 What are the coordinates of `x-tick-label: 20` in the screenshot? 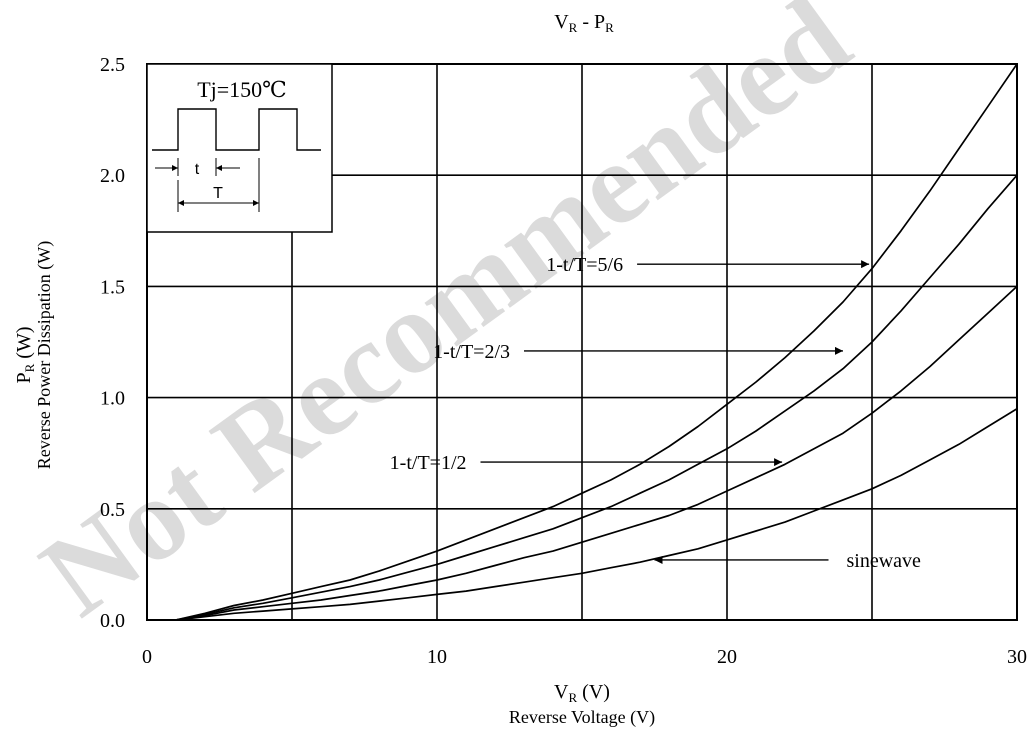 It's located at (727, 657).